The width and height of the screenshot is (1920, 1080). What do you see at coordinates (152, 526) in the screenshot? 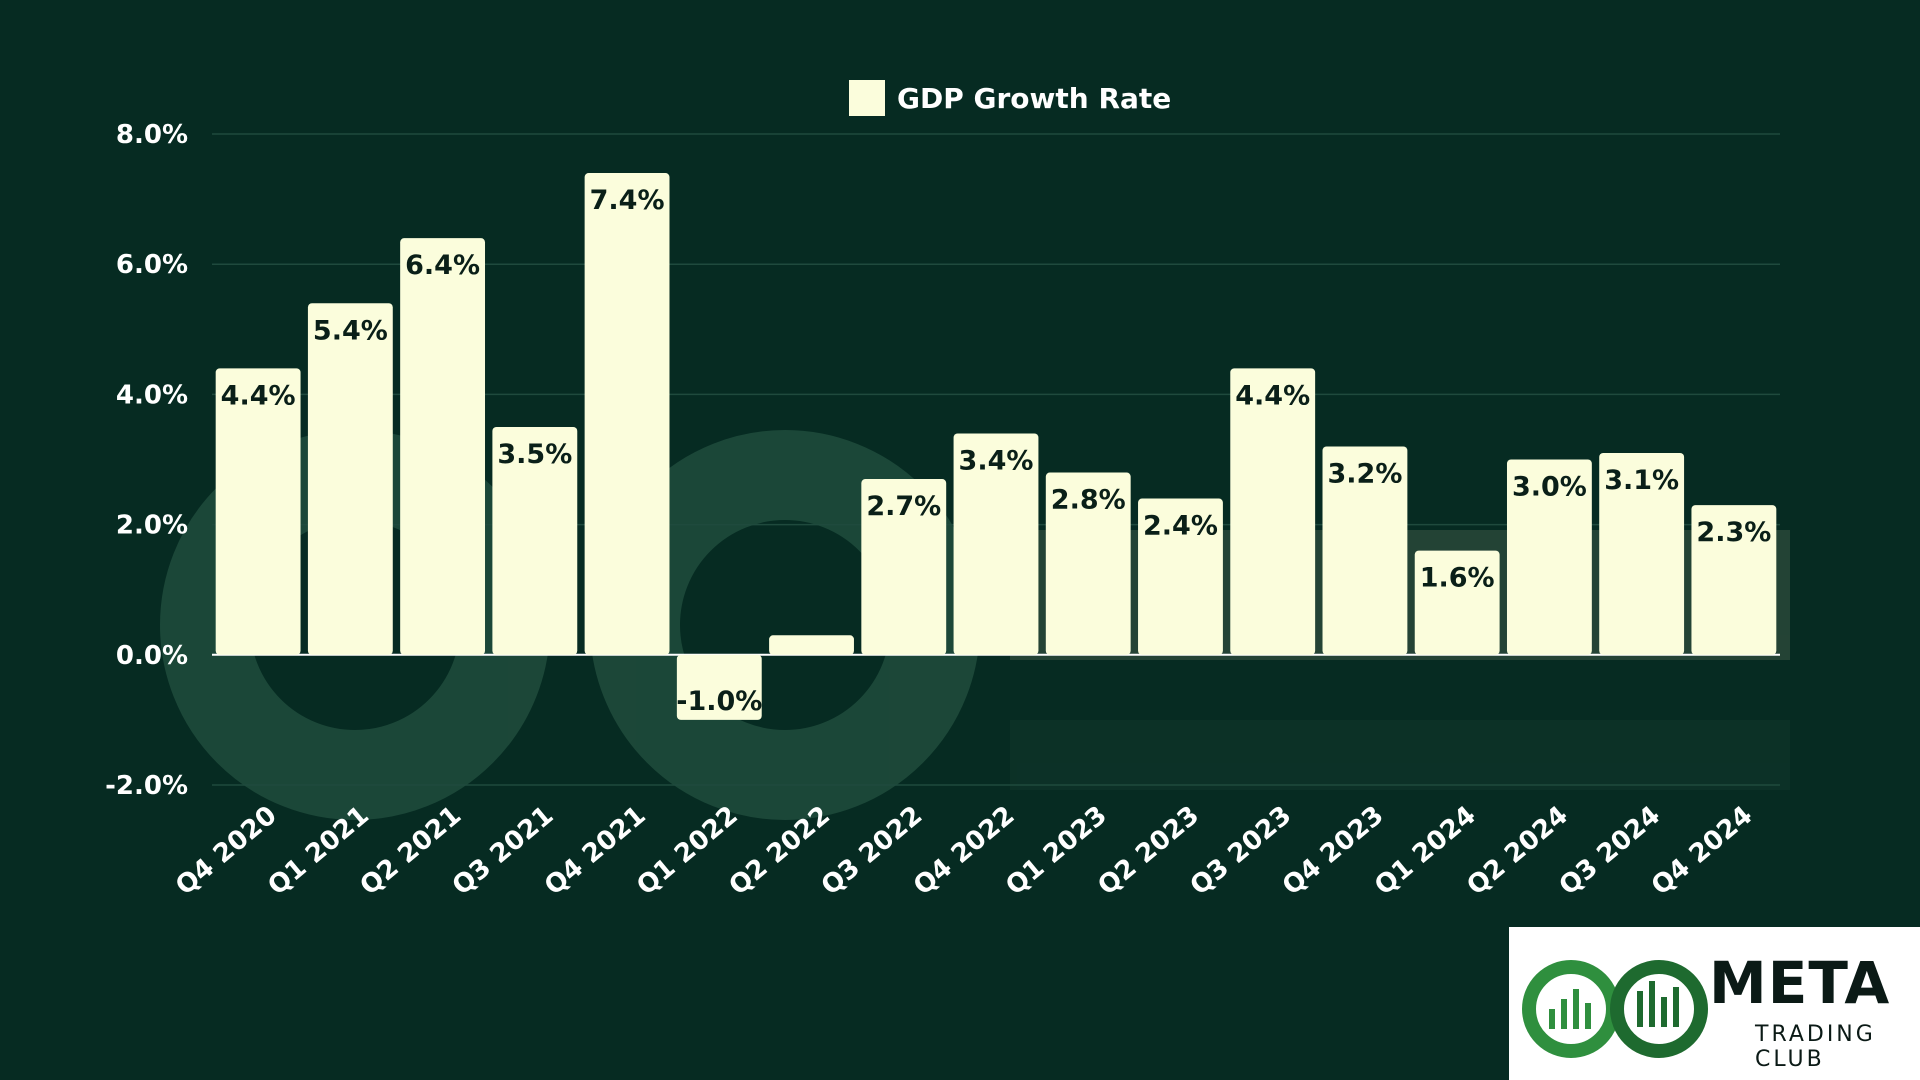
I see `y-tick-label: 2.0%` at bounding box center [152, 526].